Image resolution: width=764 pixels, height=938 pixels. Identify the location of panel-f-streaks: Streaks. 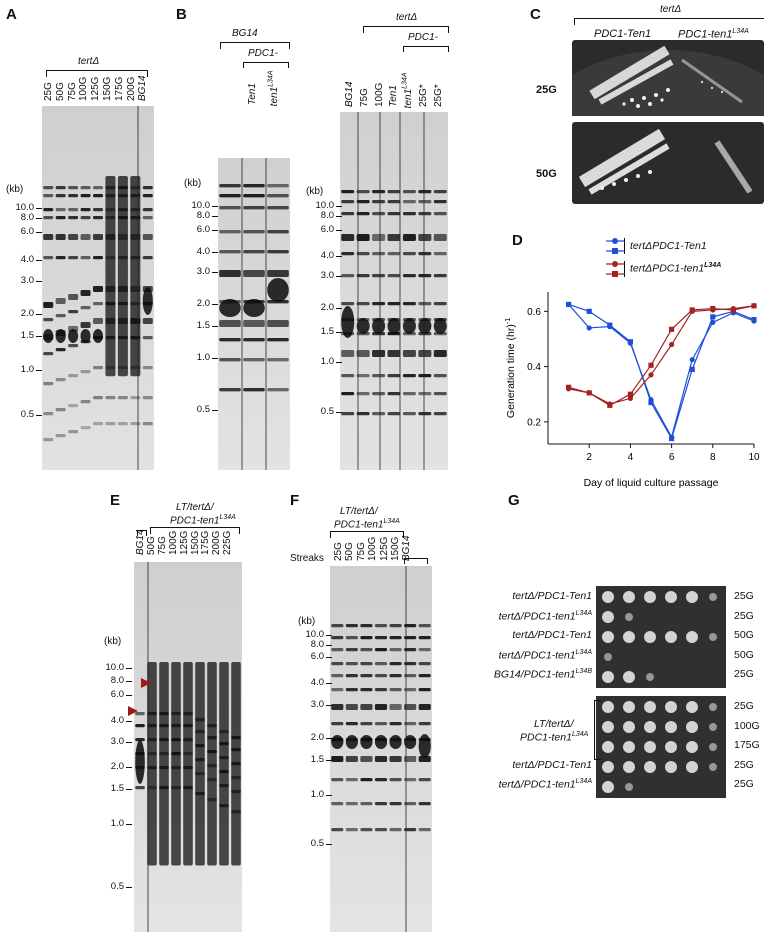
(307, 558).